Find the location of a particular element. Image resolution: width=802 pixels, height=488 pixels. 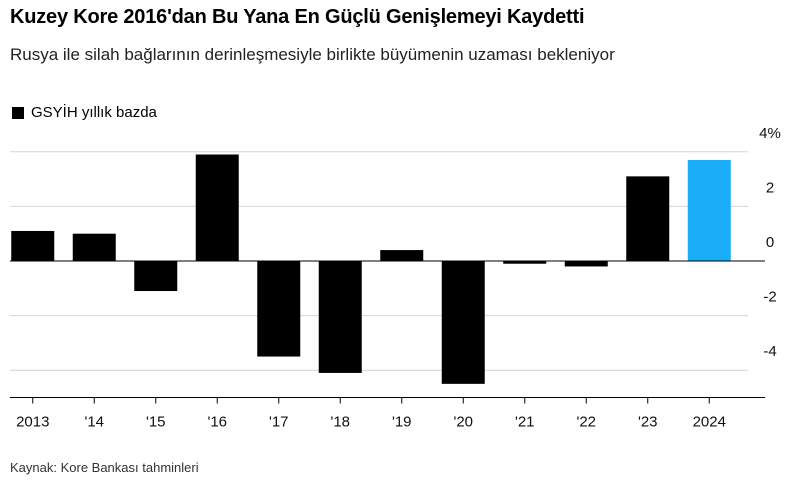

y-tick-label: -2 is located at coordinates (769, 297).